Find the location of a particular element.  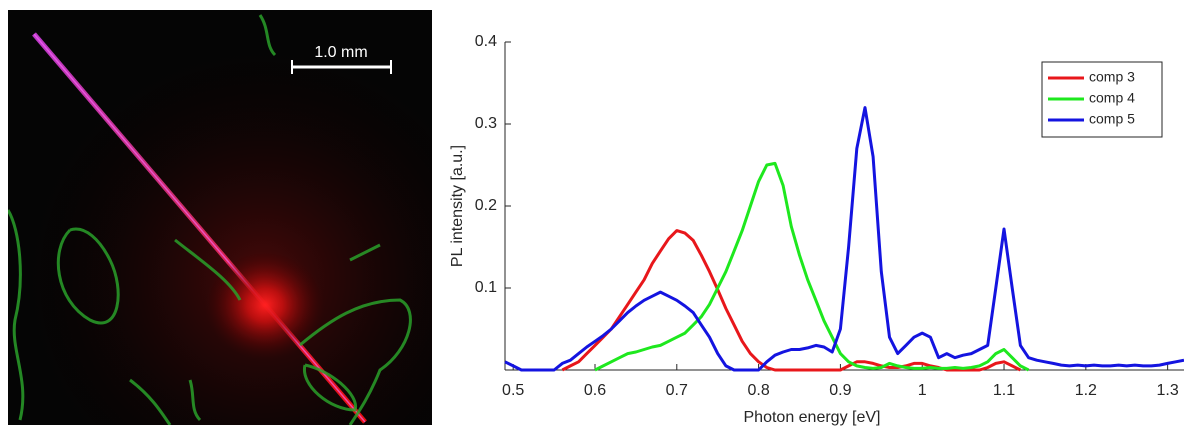

x-tick-label: 1 is located at coordinates (922, 390).